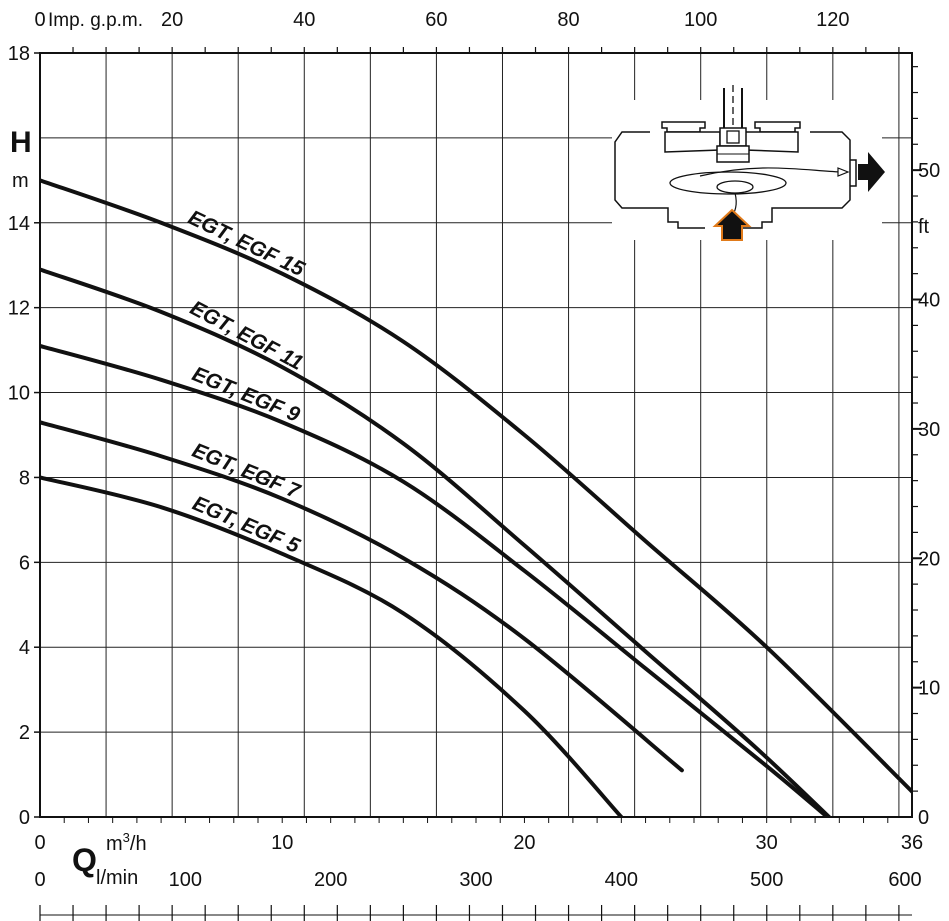 Image resolution: width=949 pixels, height=921 pixels. What do you see at coordinates (117, 878) in the screenshot?
I see `lmin-unit: l/min` at bounding box center [117, 878].